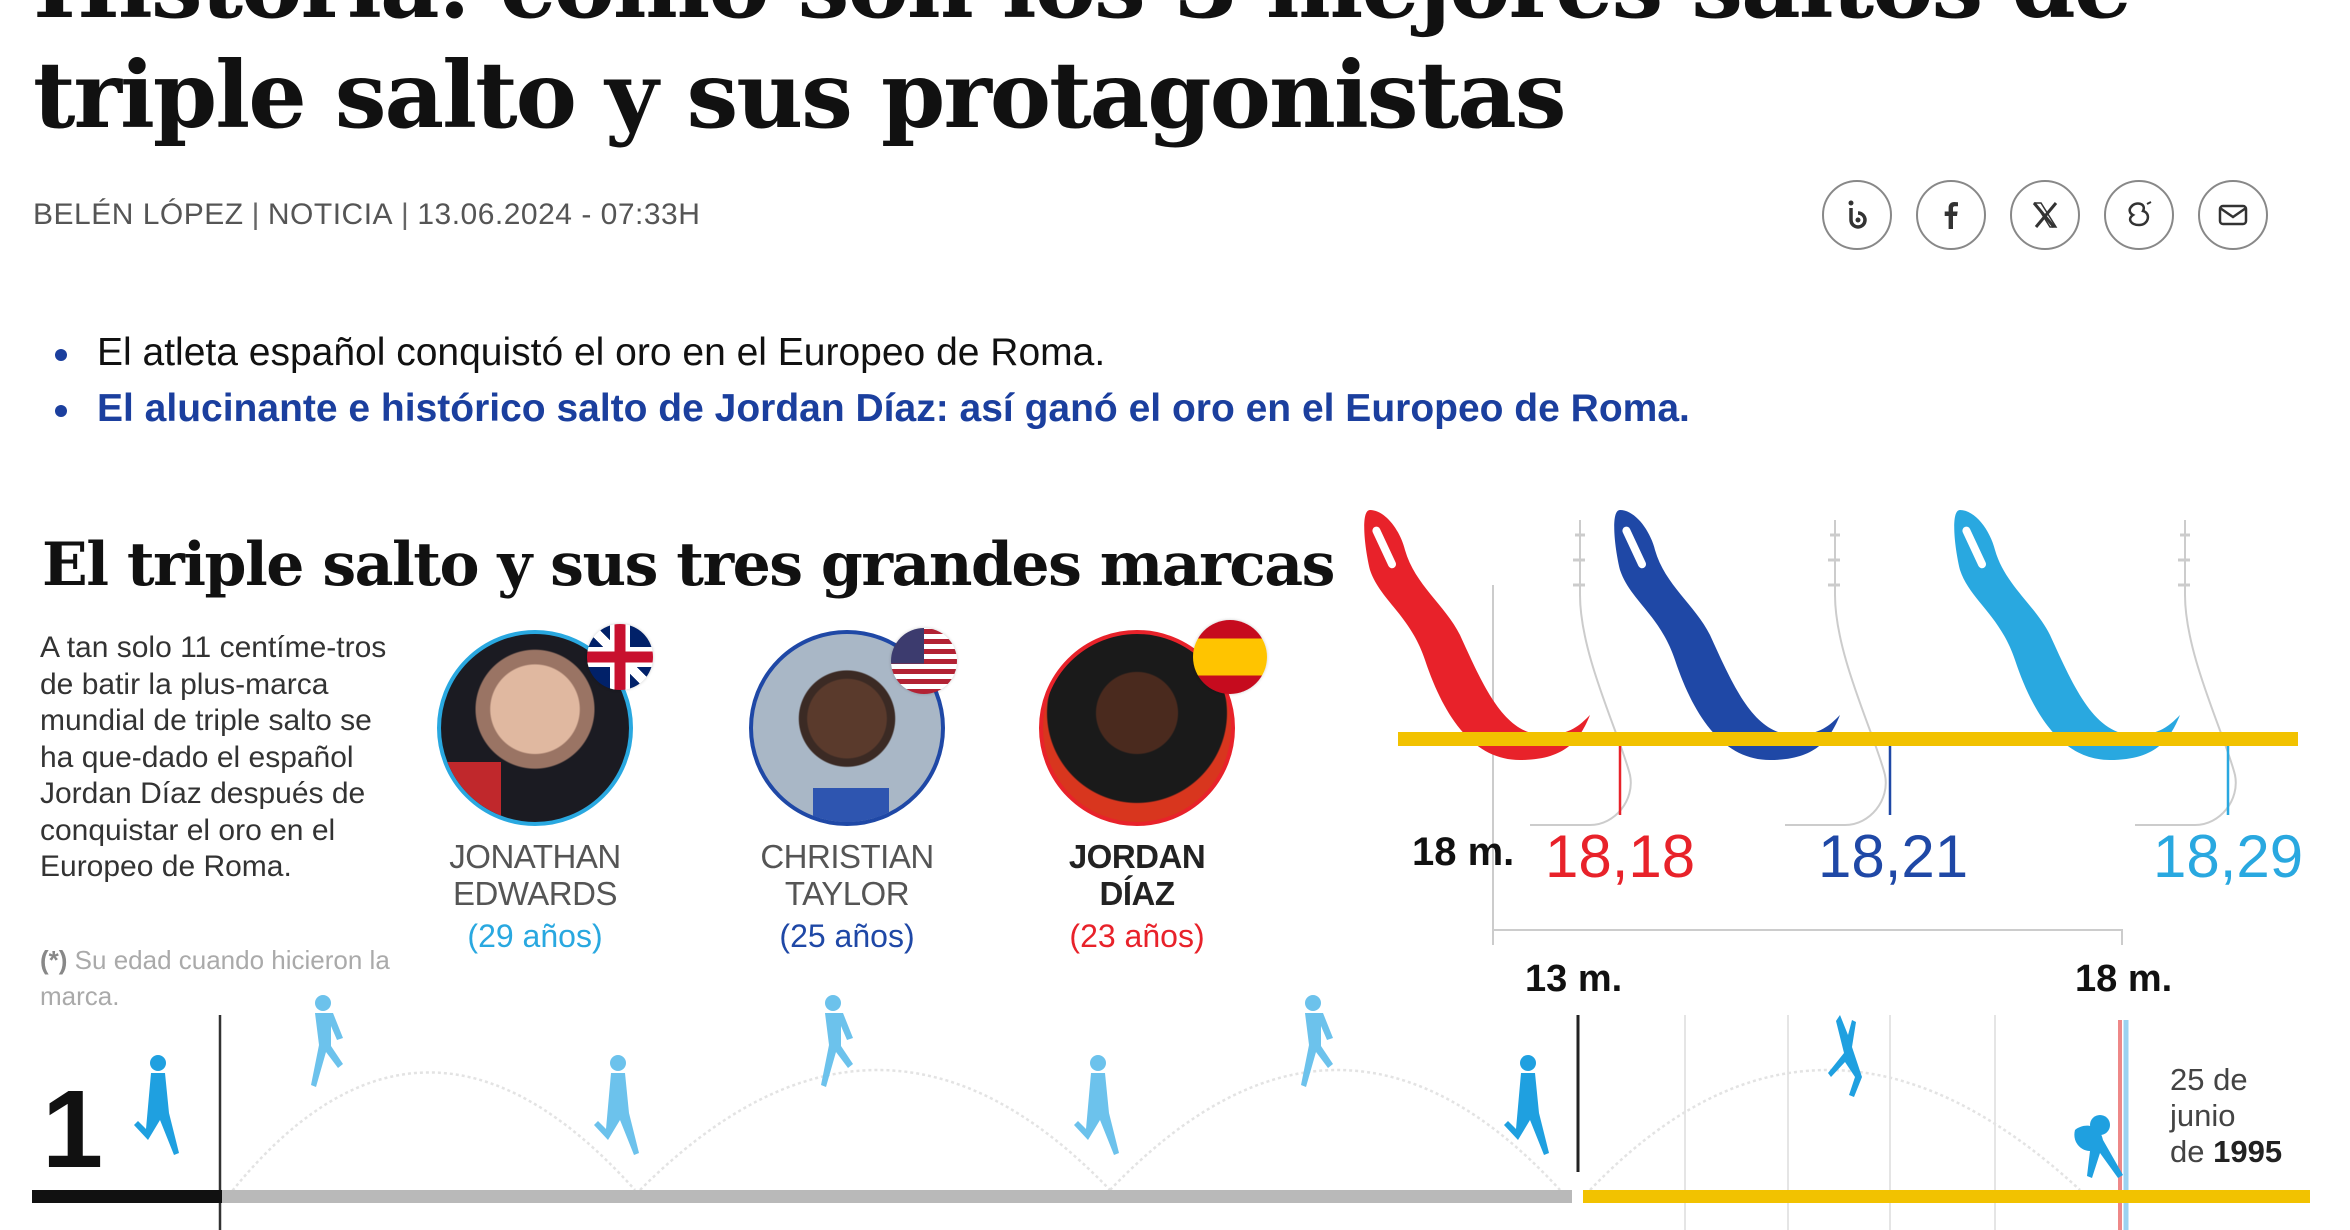 The height and width of the screenshot is (1230, 2350). I want to click on record-date: 25 de junio de 1995, so click(2226, 1116).